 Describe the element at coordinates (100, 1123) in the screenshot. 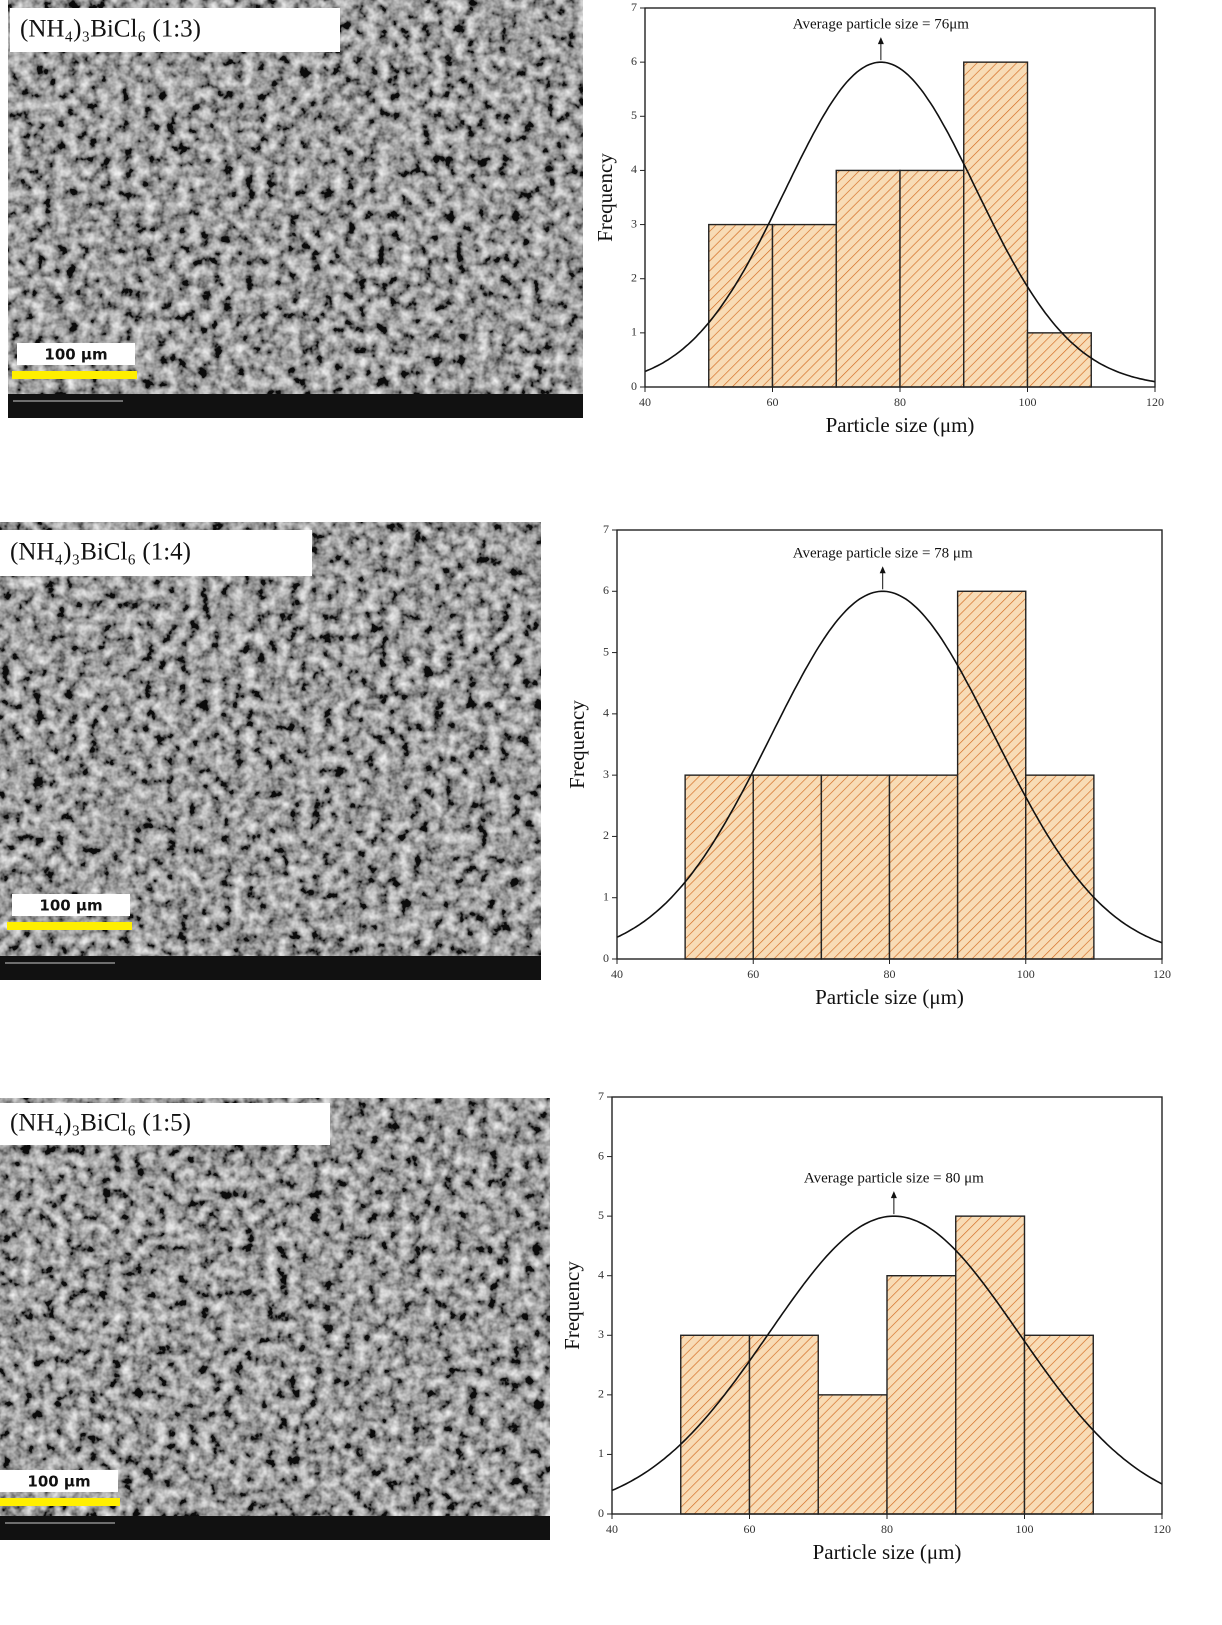

I see `image-label: (NH₄)₃BiCl₆ (1:5)` at that location.